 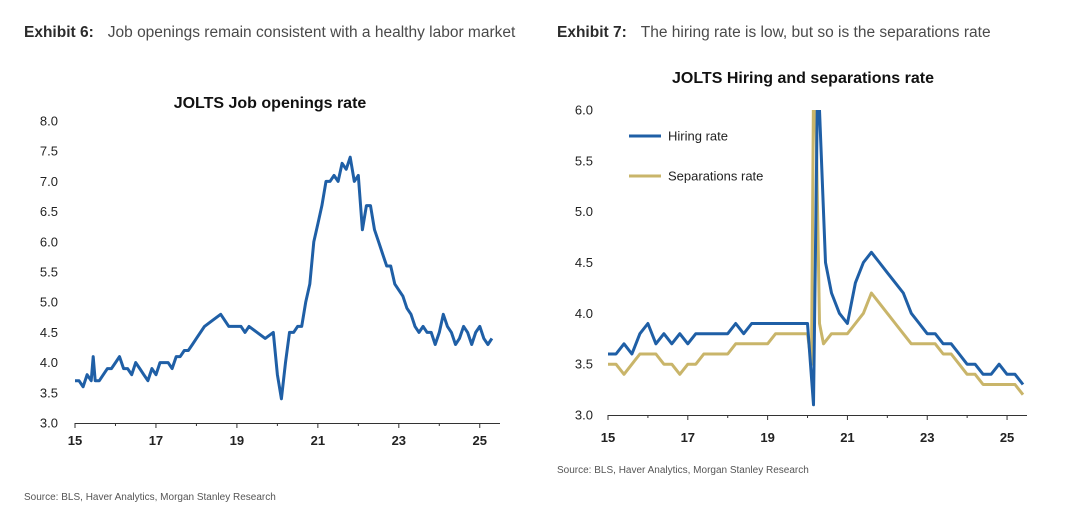 I want to click on legend-label: Hiring rate, so click(x=698, y=136).